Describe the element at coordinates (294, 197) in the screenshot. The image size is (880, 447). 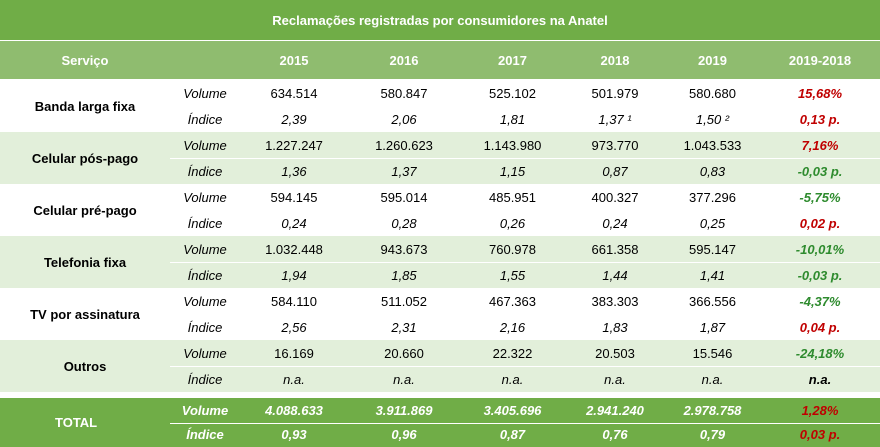
I see `value: 594.145` at that location.